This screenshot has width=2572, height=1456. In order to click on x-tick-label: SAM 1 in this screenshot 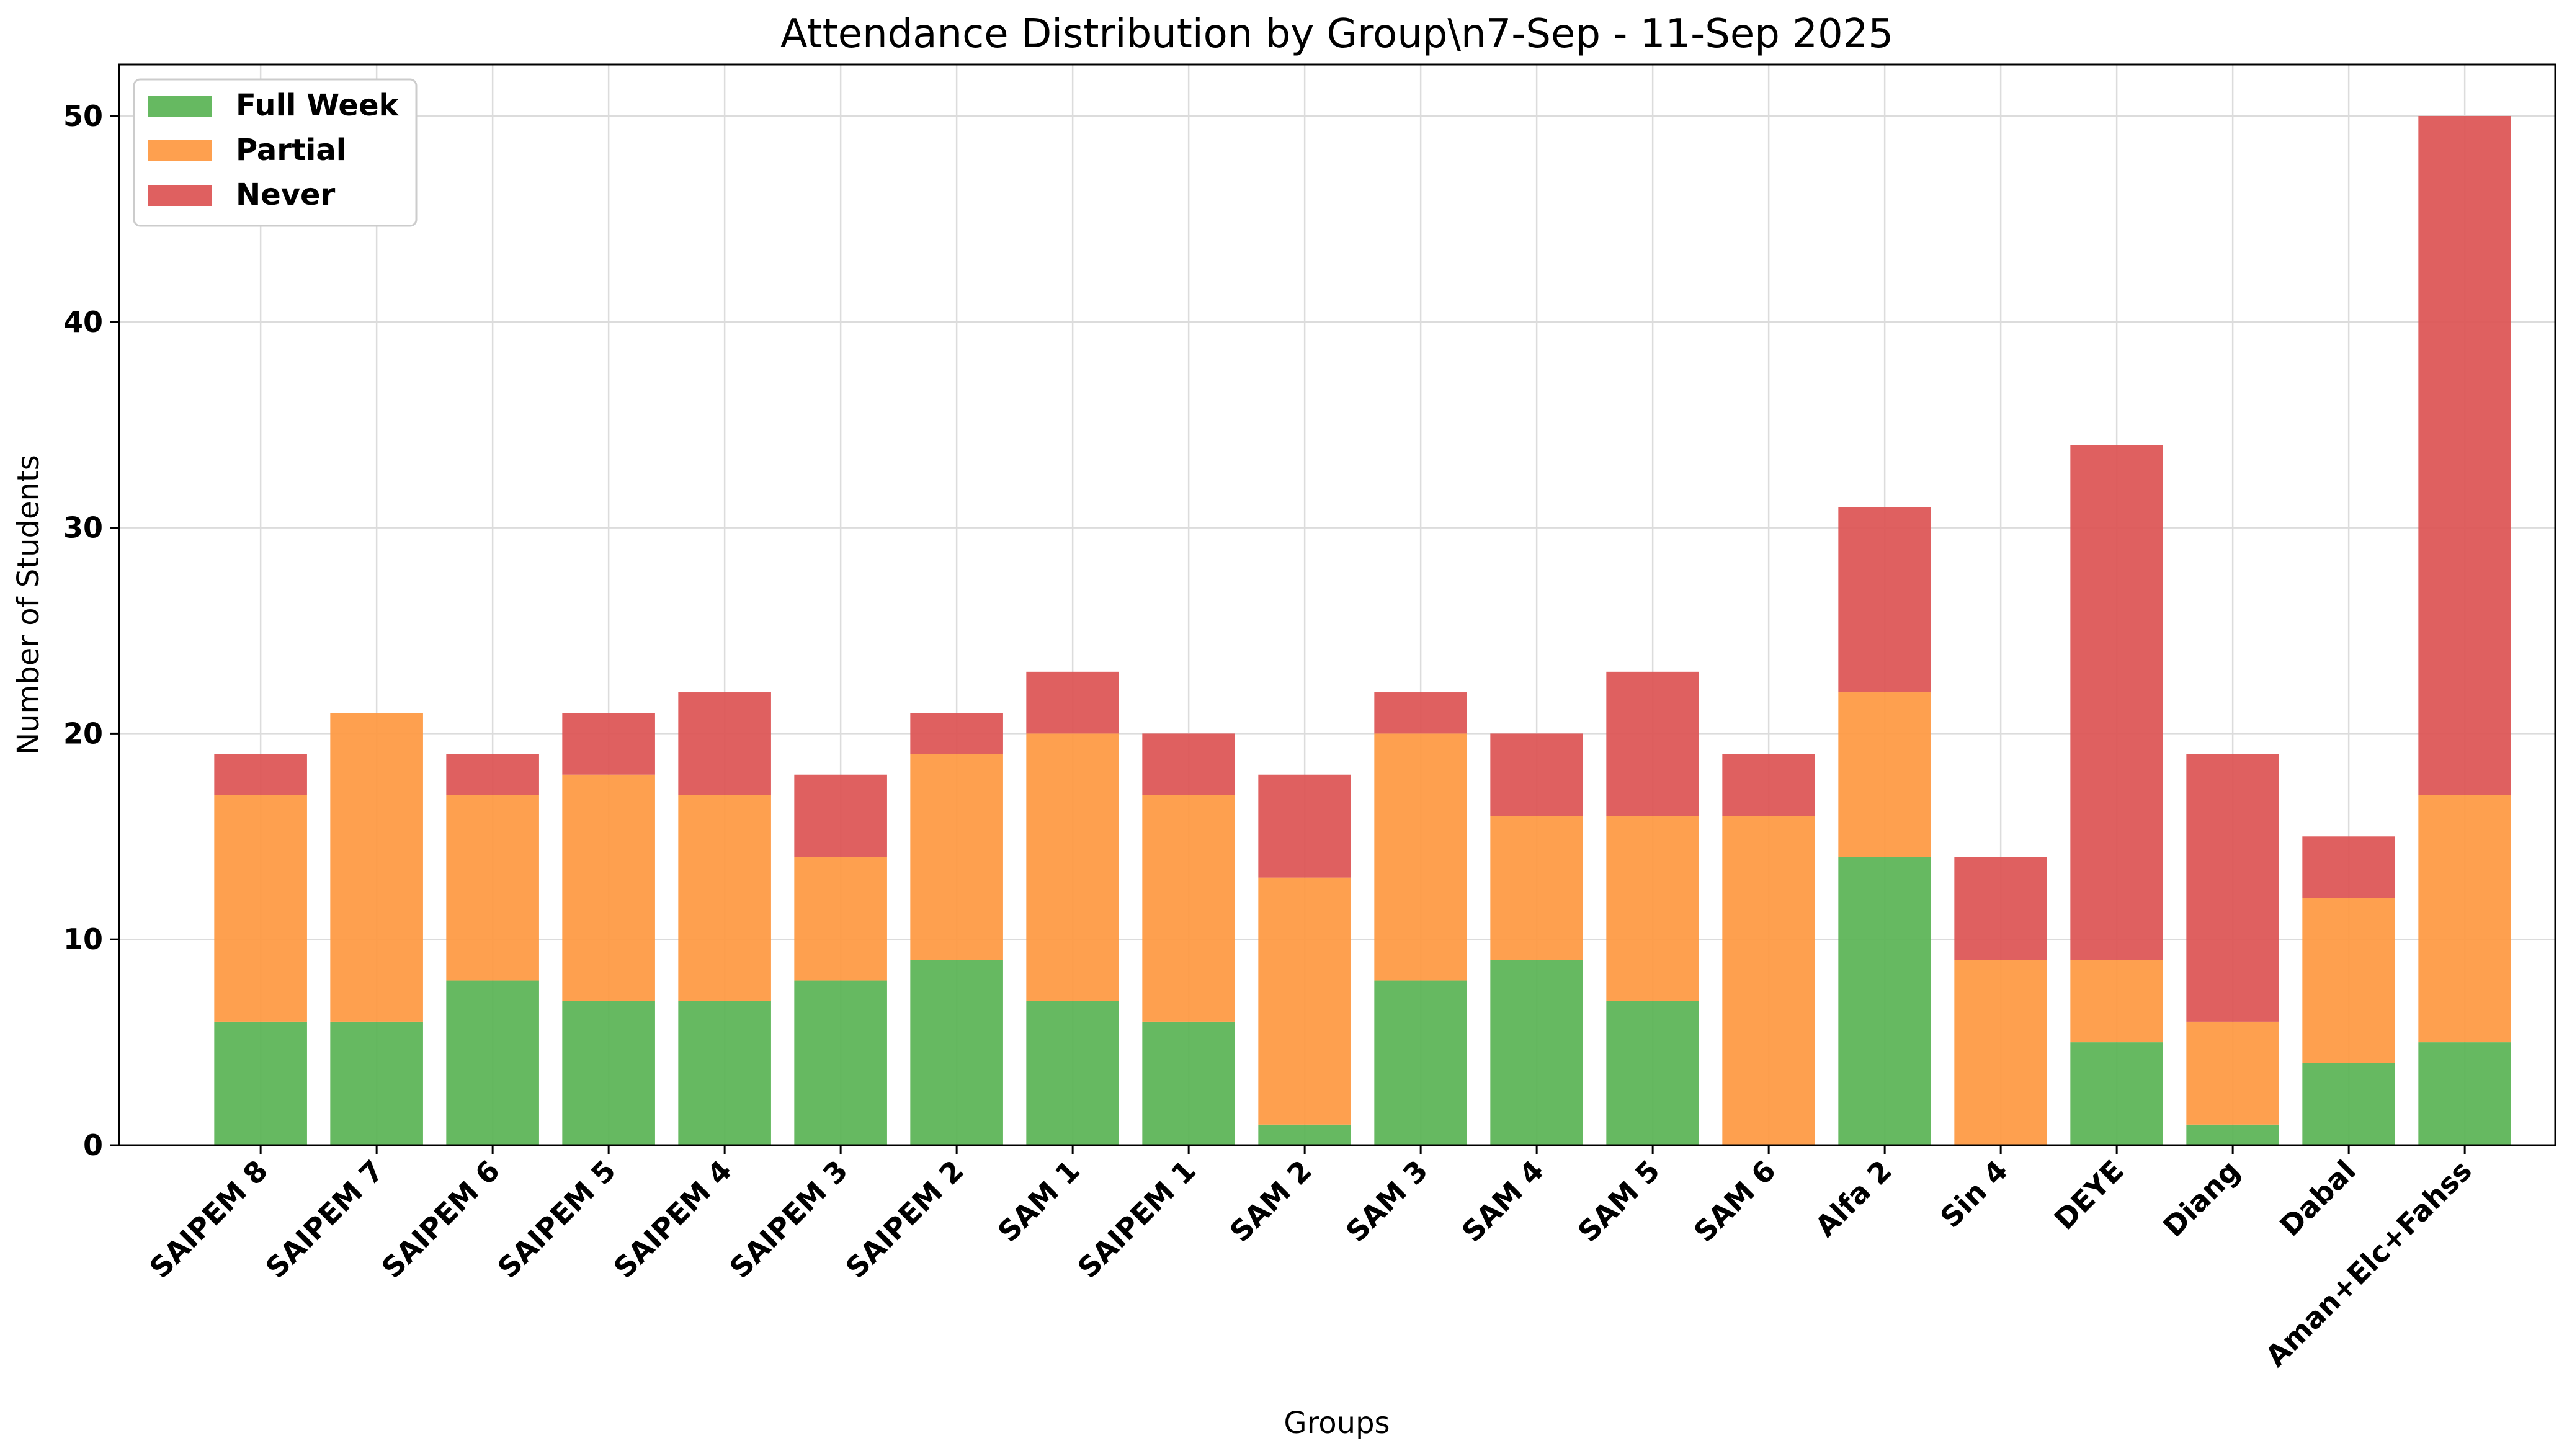, I will do `click(1038, 1201)`.